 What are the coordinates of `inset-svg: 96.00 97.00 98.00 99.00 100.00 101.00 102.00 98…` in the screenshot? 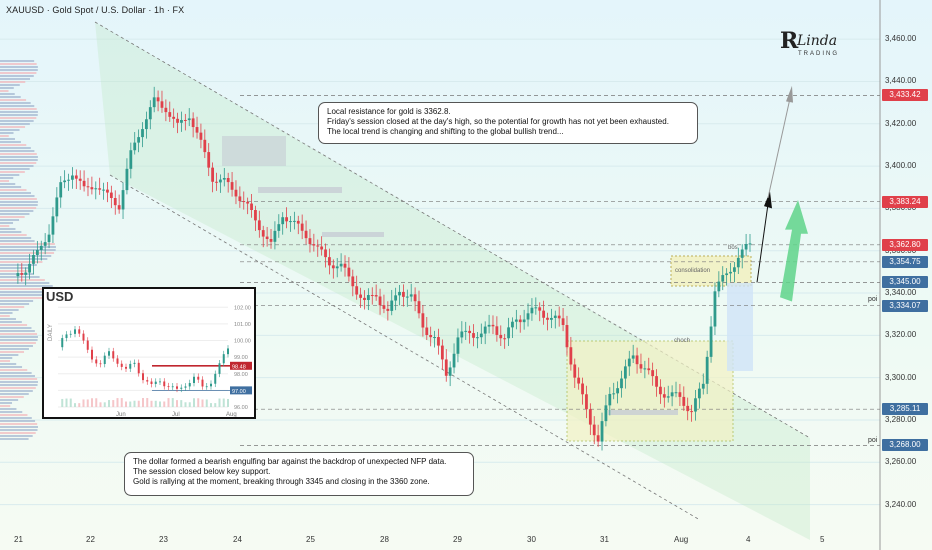 It's located at (155, 361).